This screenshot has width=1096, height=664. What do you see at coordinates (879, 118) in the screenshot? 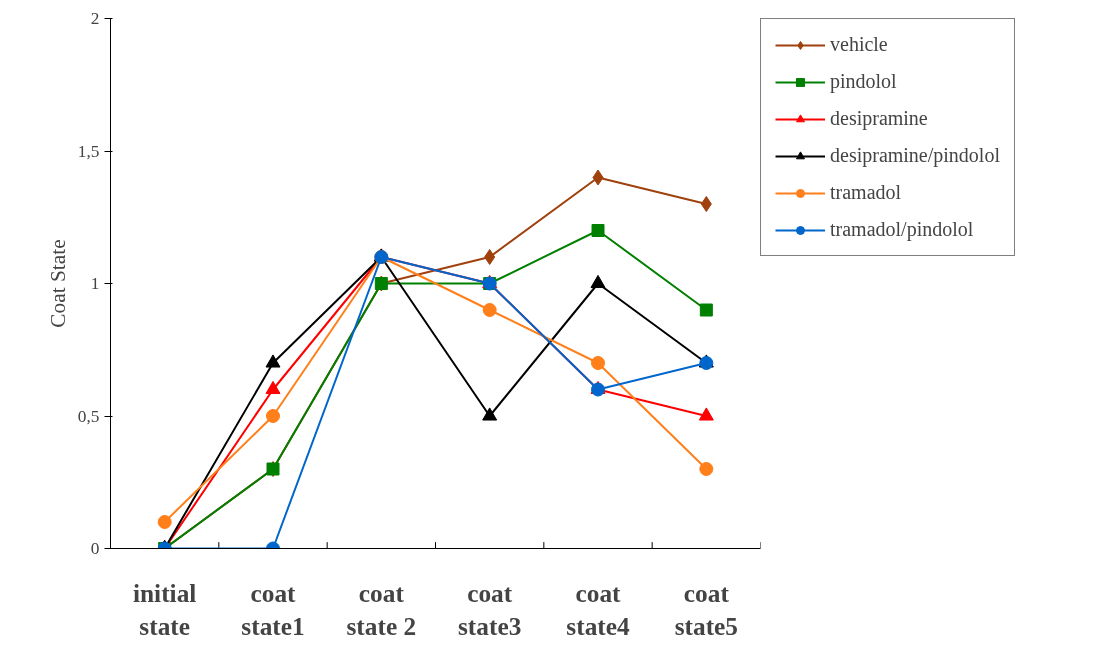
I see `legend-label: desipramine` at bounding box center [879, 118].